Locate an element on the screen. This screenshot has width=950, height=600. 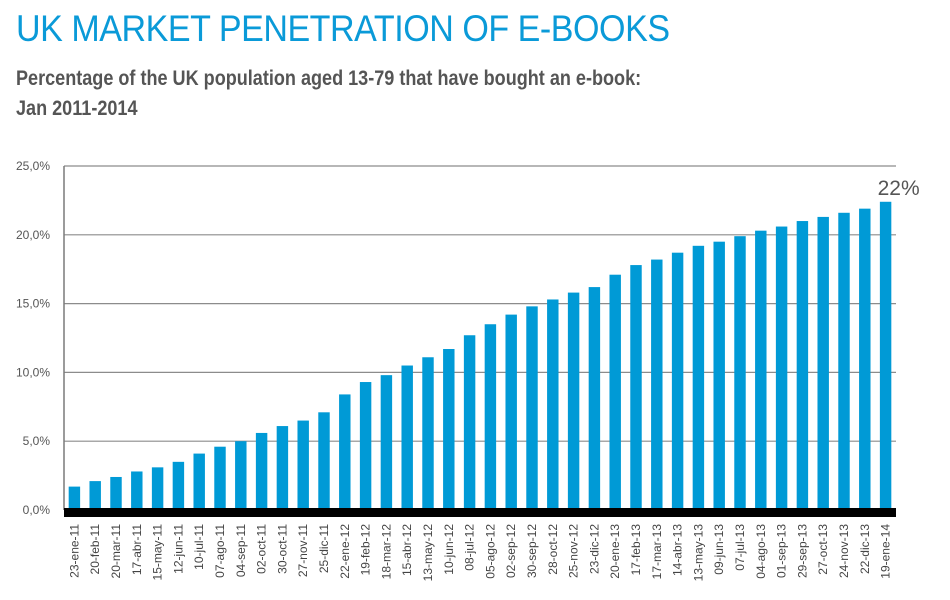
x-tick-label: 23-dic-12 is located at coordinates (594, 549).